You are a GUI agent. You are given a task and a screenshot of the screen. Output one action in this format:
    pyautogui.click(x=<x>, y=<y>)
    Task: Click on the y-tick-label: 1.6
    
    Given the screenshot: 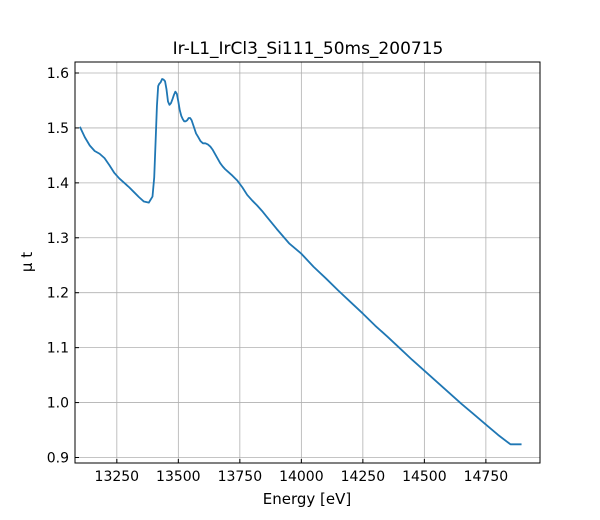 What is the action you would take?
    pyautogui.click(x=58, y=74)
    